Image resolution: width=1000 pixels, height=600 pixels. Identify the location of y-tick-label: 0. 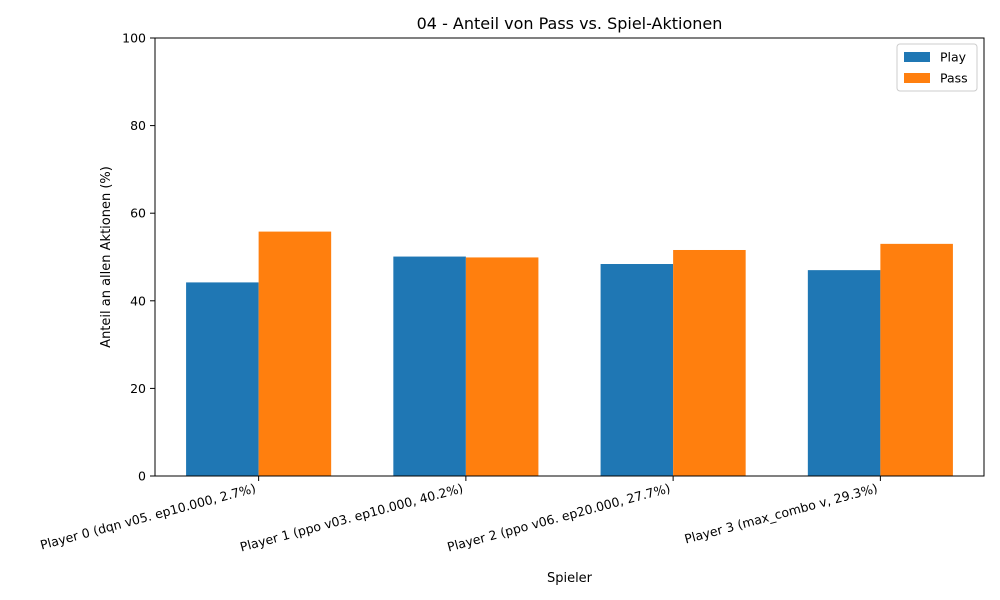
(142, 476).